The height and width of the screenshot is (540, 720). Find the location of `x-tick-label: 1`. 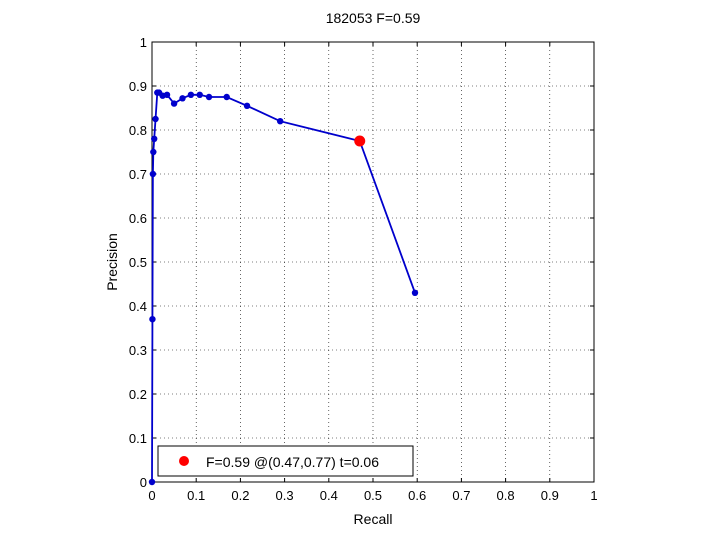

x-tick-label: 1 is located at coordinates (593, 495).